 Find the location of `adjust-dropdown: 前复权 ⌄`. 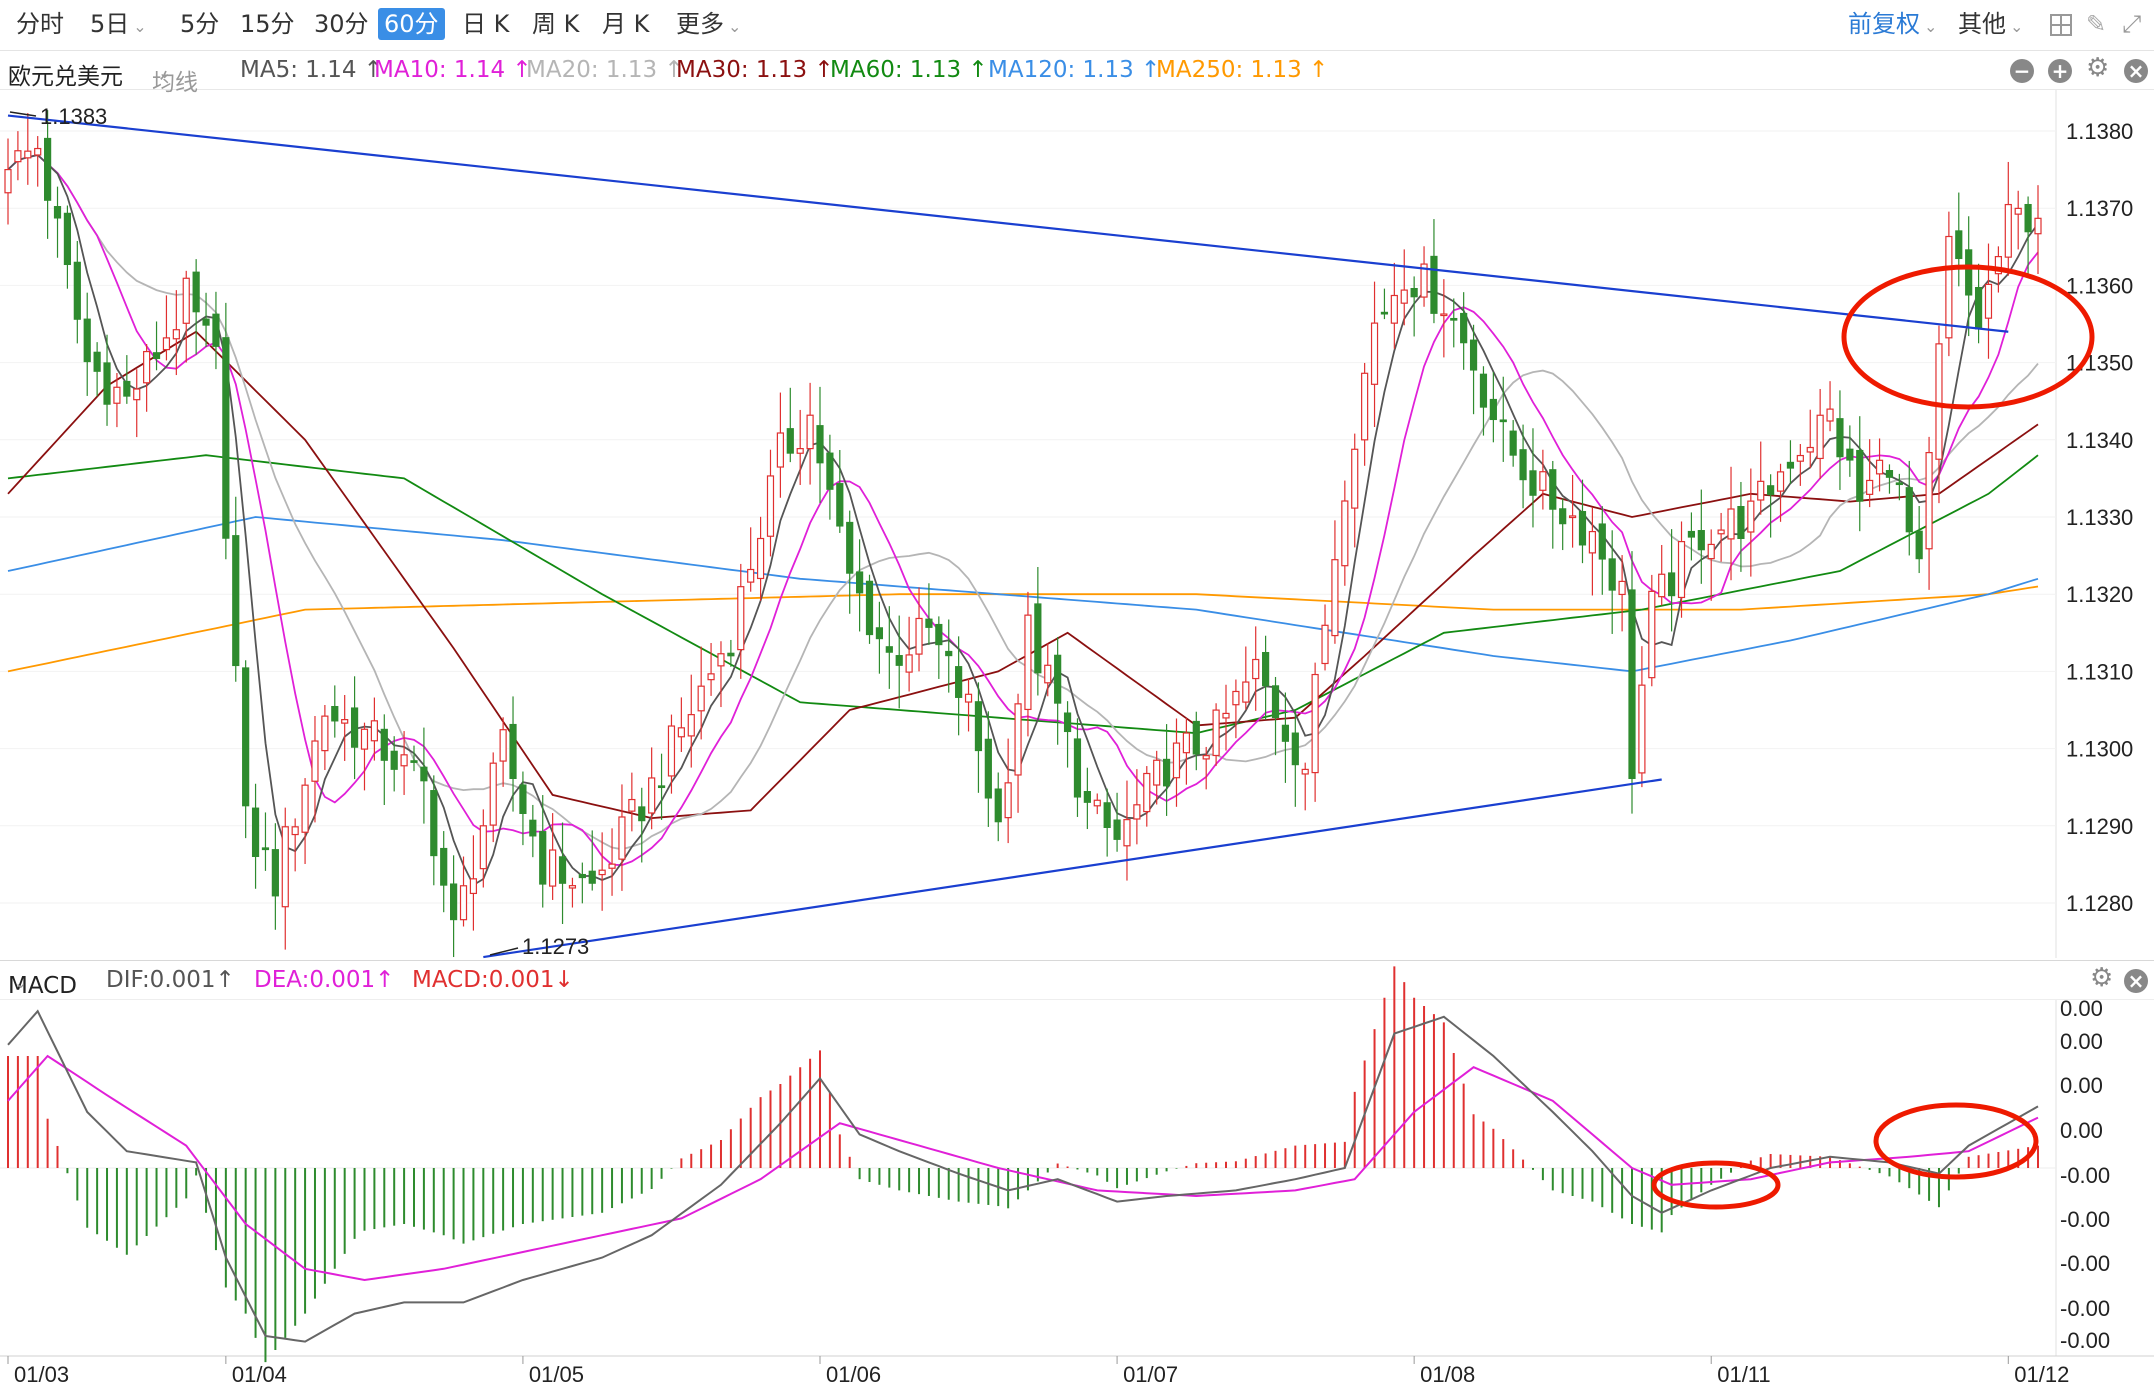

adjust-dropdown: 前复权 ⌄ is located at coordinates (1892, 24).